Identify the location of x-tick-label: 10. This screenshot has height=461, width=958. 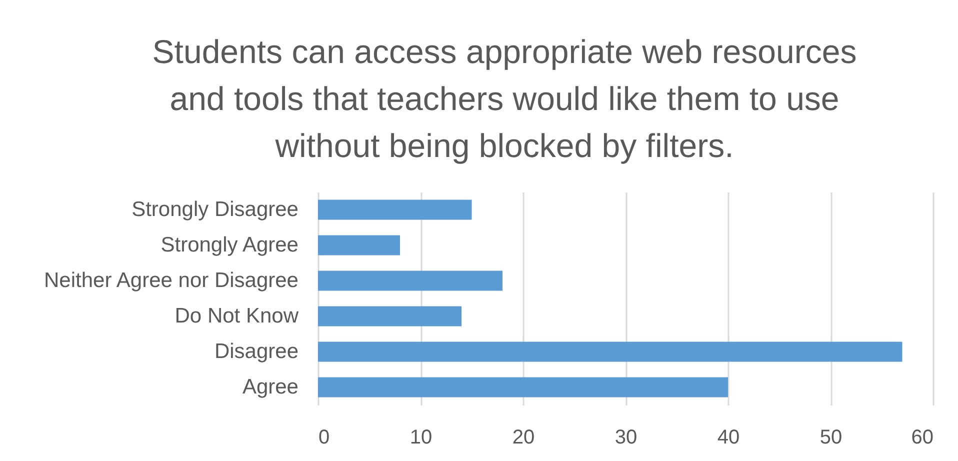
(421, 437).